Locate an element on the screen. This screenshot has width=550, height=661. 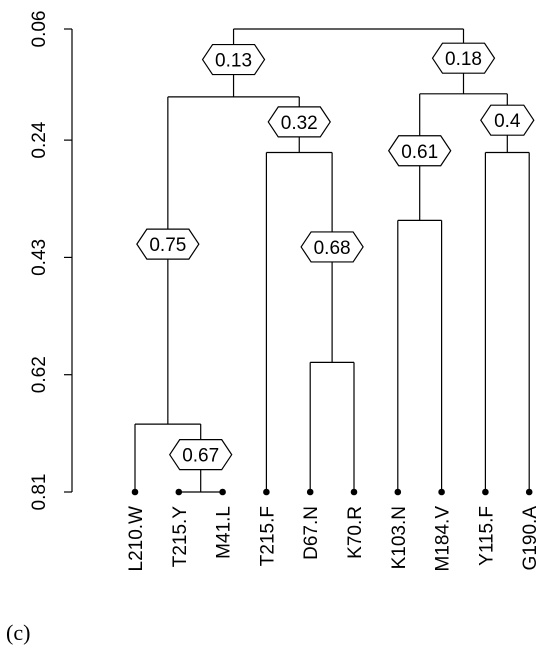
leaf-label: L210.W is located at coordinates (136, 539).